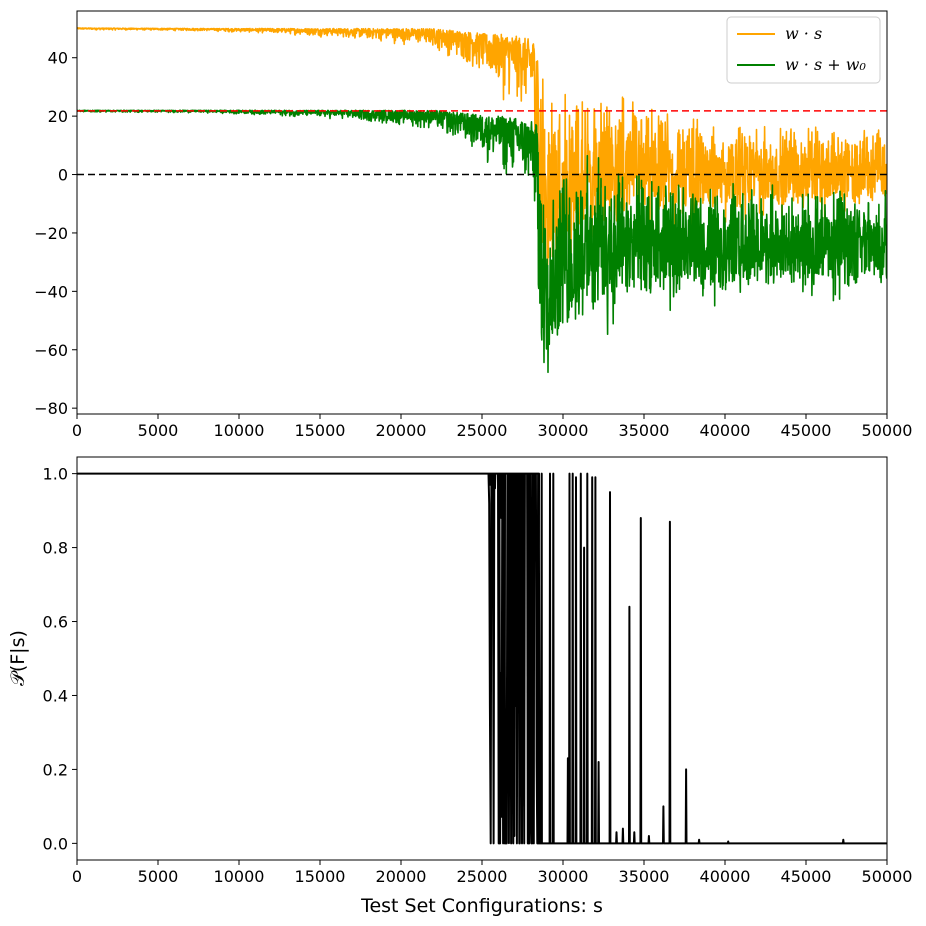 This screenshot has width=926, height=926. What do you see at coordinates (482, 430) in the screenshot?
I see `top-xtick-label: 25000` at bounding box center [482, 430].